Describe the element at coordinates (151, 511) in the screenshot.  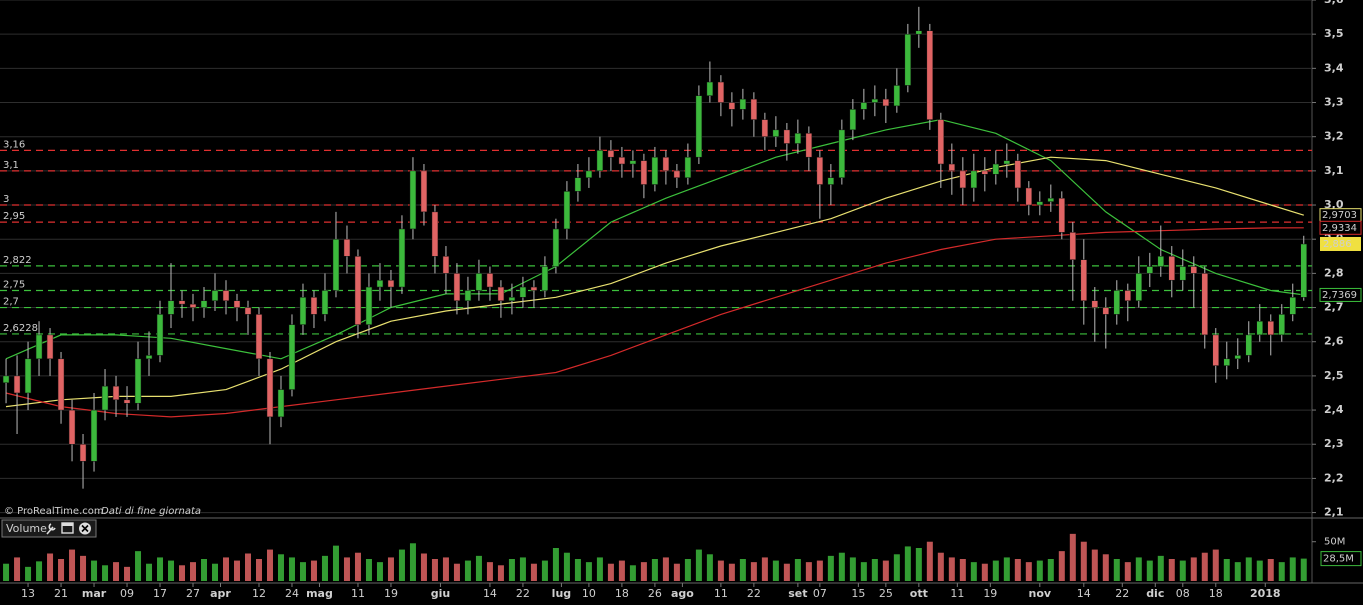
I see `note: Dati di fine giornata` at that location.